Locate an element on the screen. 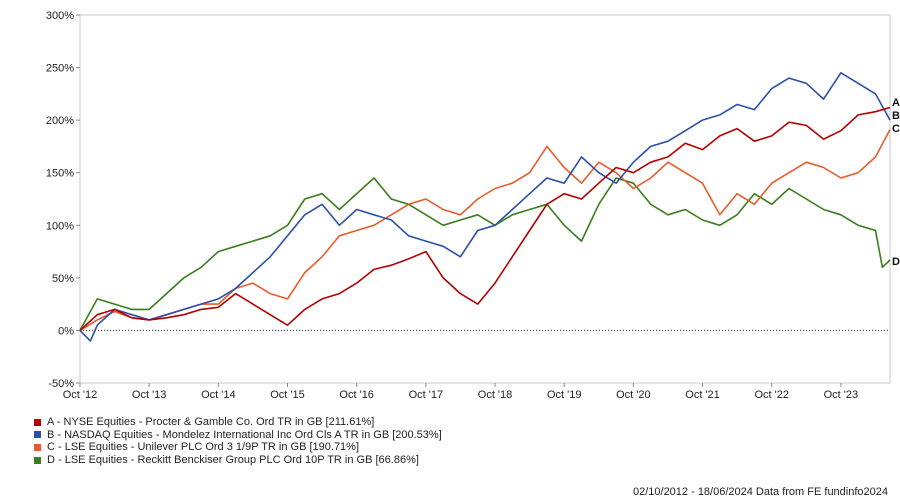 This screenshot has height=501, width=900. series-end-label-d: D is located at coordinates (896, 262).